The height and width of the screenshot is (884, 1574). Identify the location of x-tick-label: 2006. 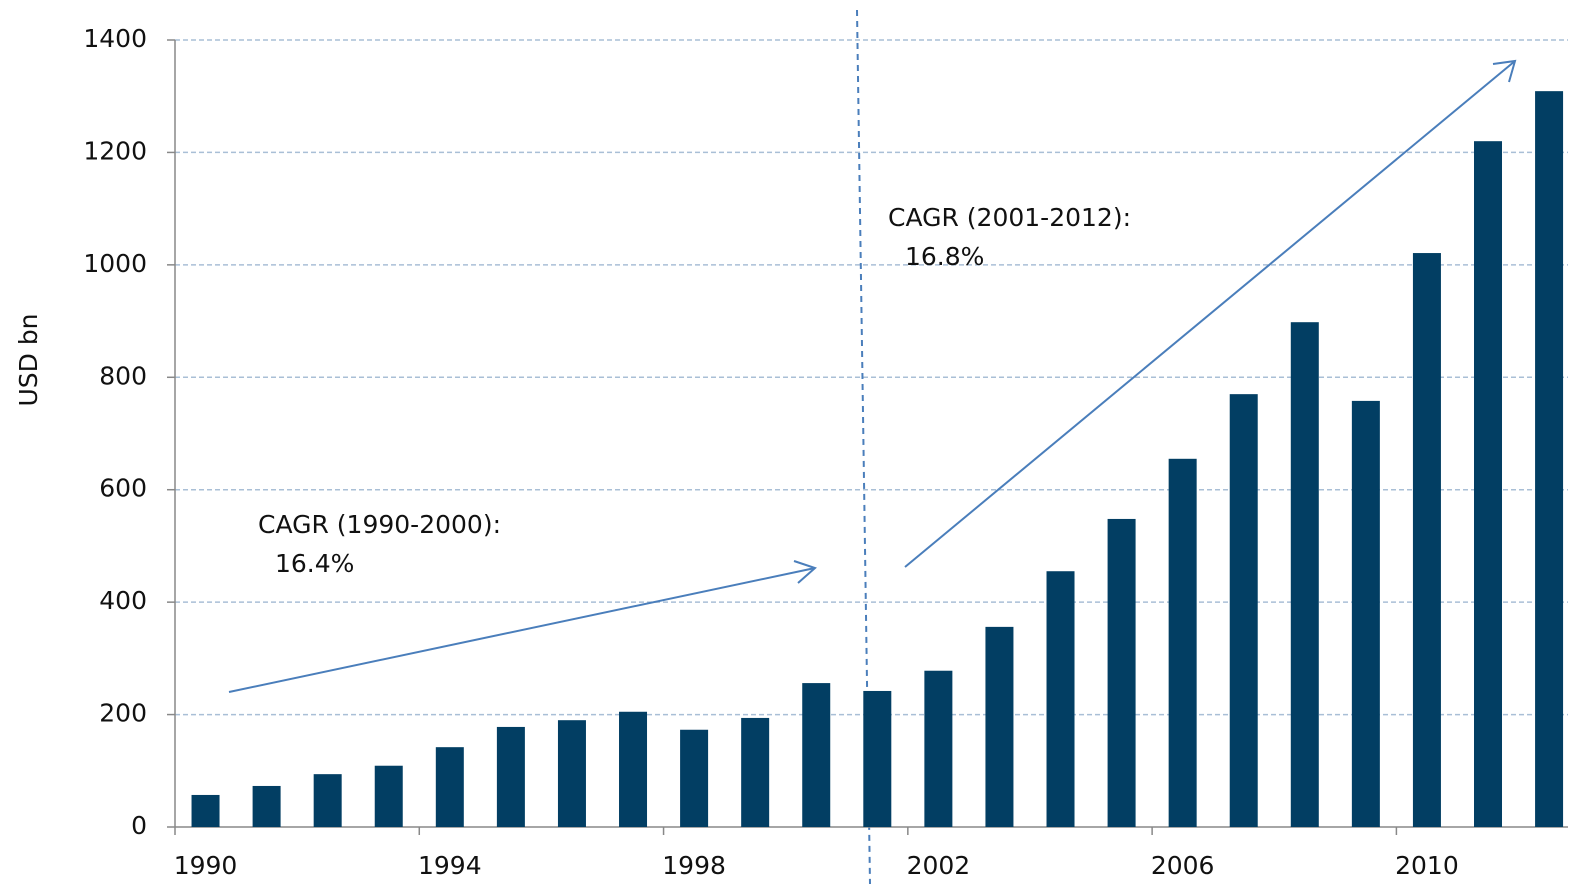
(1183, 865).